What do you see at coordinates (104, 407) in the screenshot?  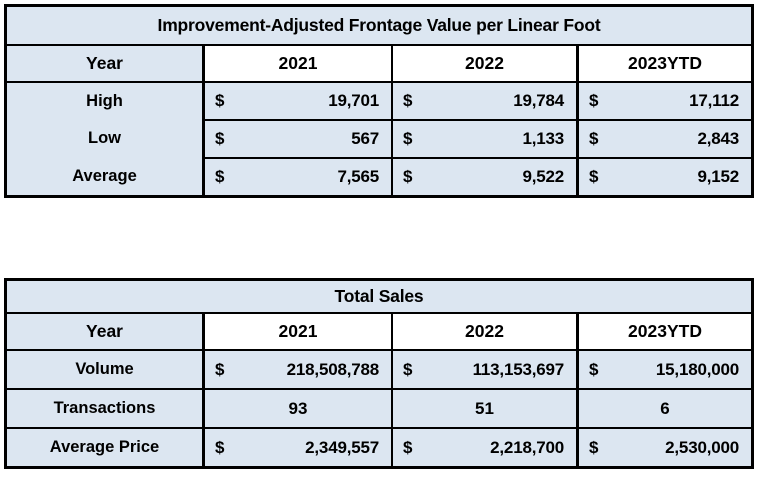 I see `sales-label-transactions: Transactions` at bounding box center [104, 407].